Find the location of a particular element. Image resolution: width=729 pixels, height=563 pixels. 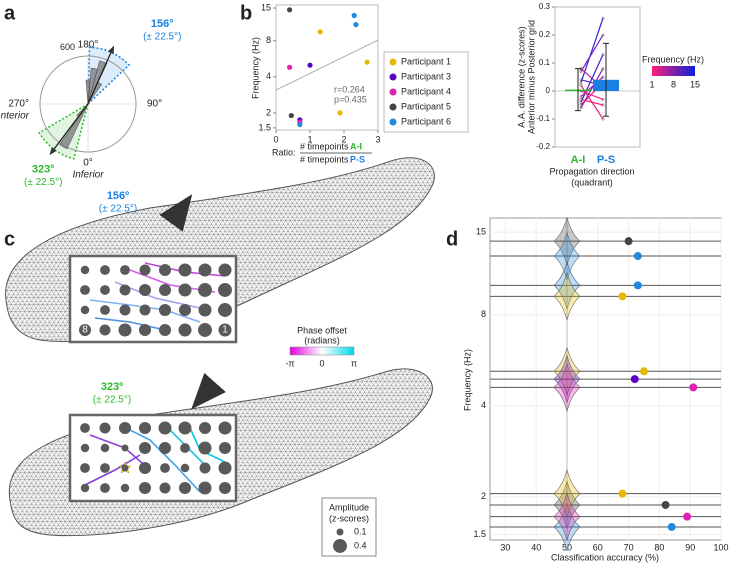

legend-label: Participant 6 is located at coordinates (426, 121).